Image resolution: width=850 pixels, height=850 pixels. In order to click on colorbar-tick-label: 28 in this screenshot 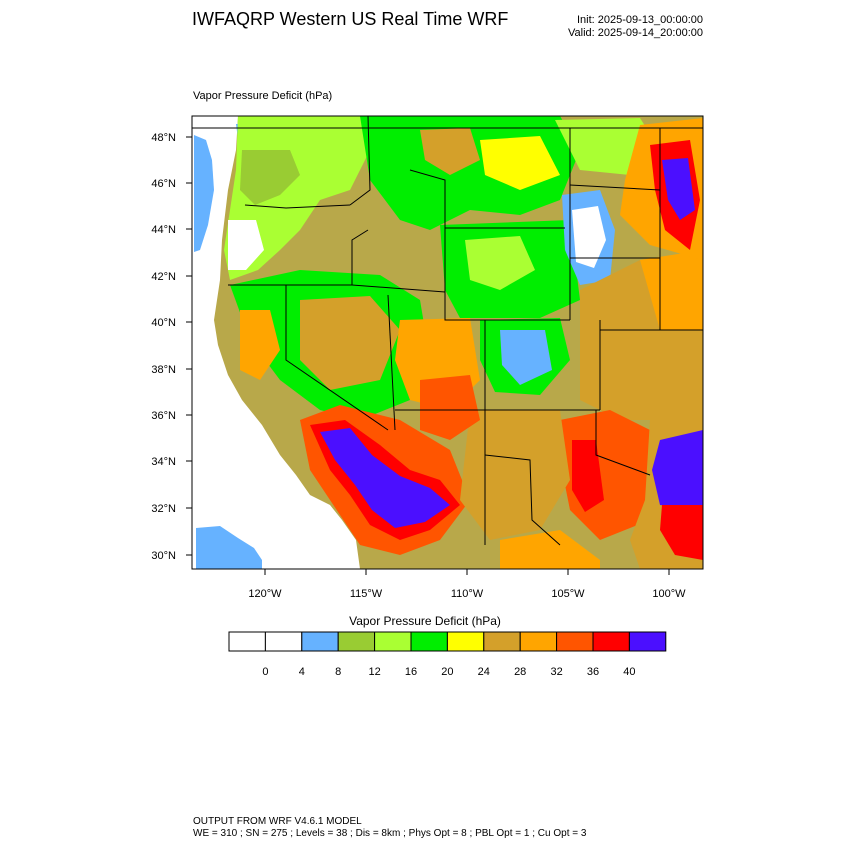, I will do `click(520, 672)`.